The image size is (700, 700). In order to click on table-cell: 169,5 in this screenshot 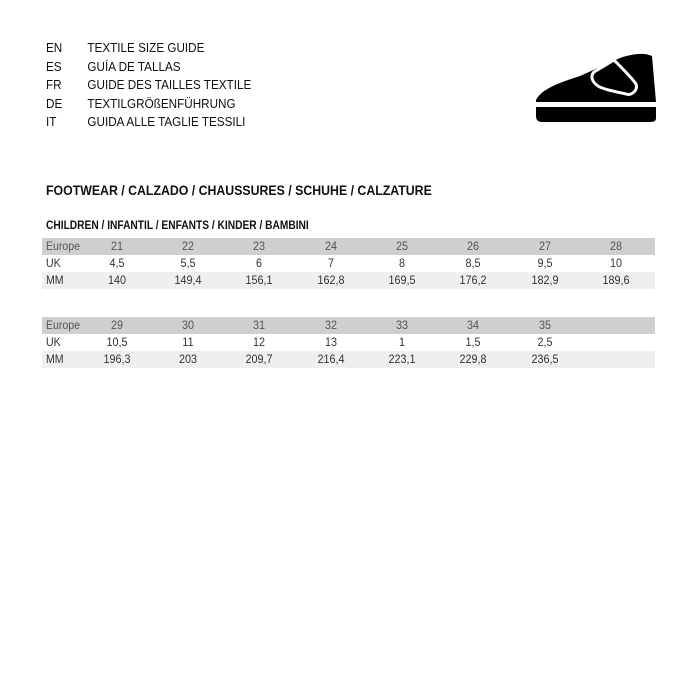, I will do `click(402, 280)`.